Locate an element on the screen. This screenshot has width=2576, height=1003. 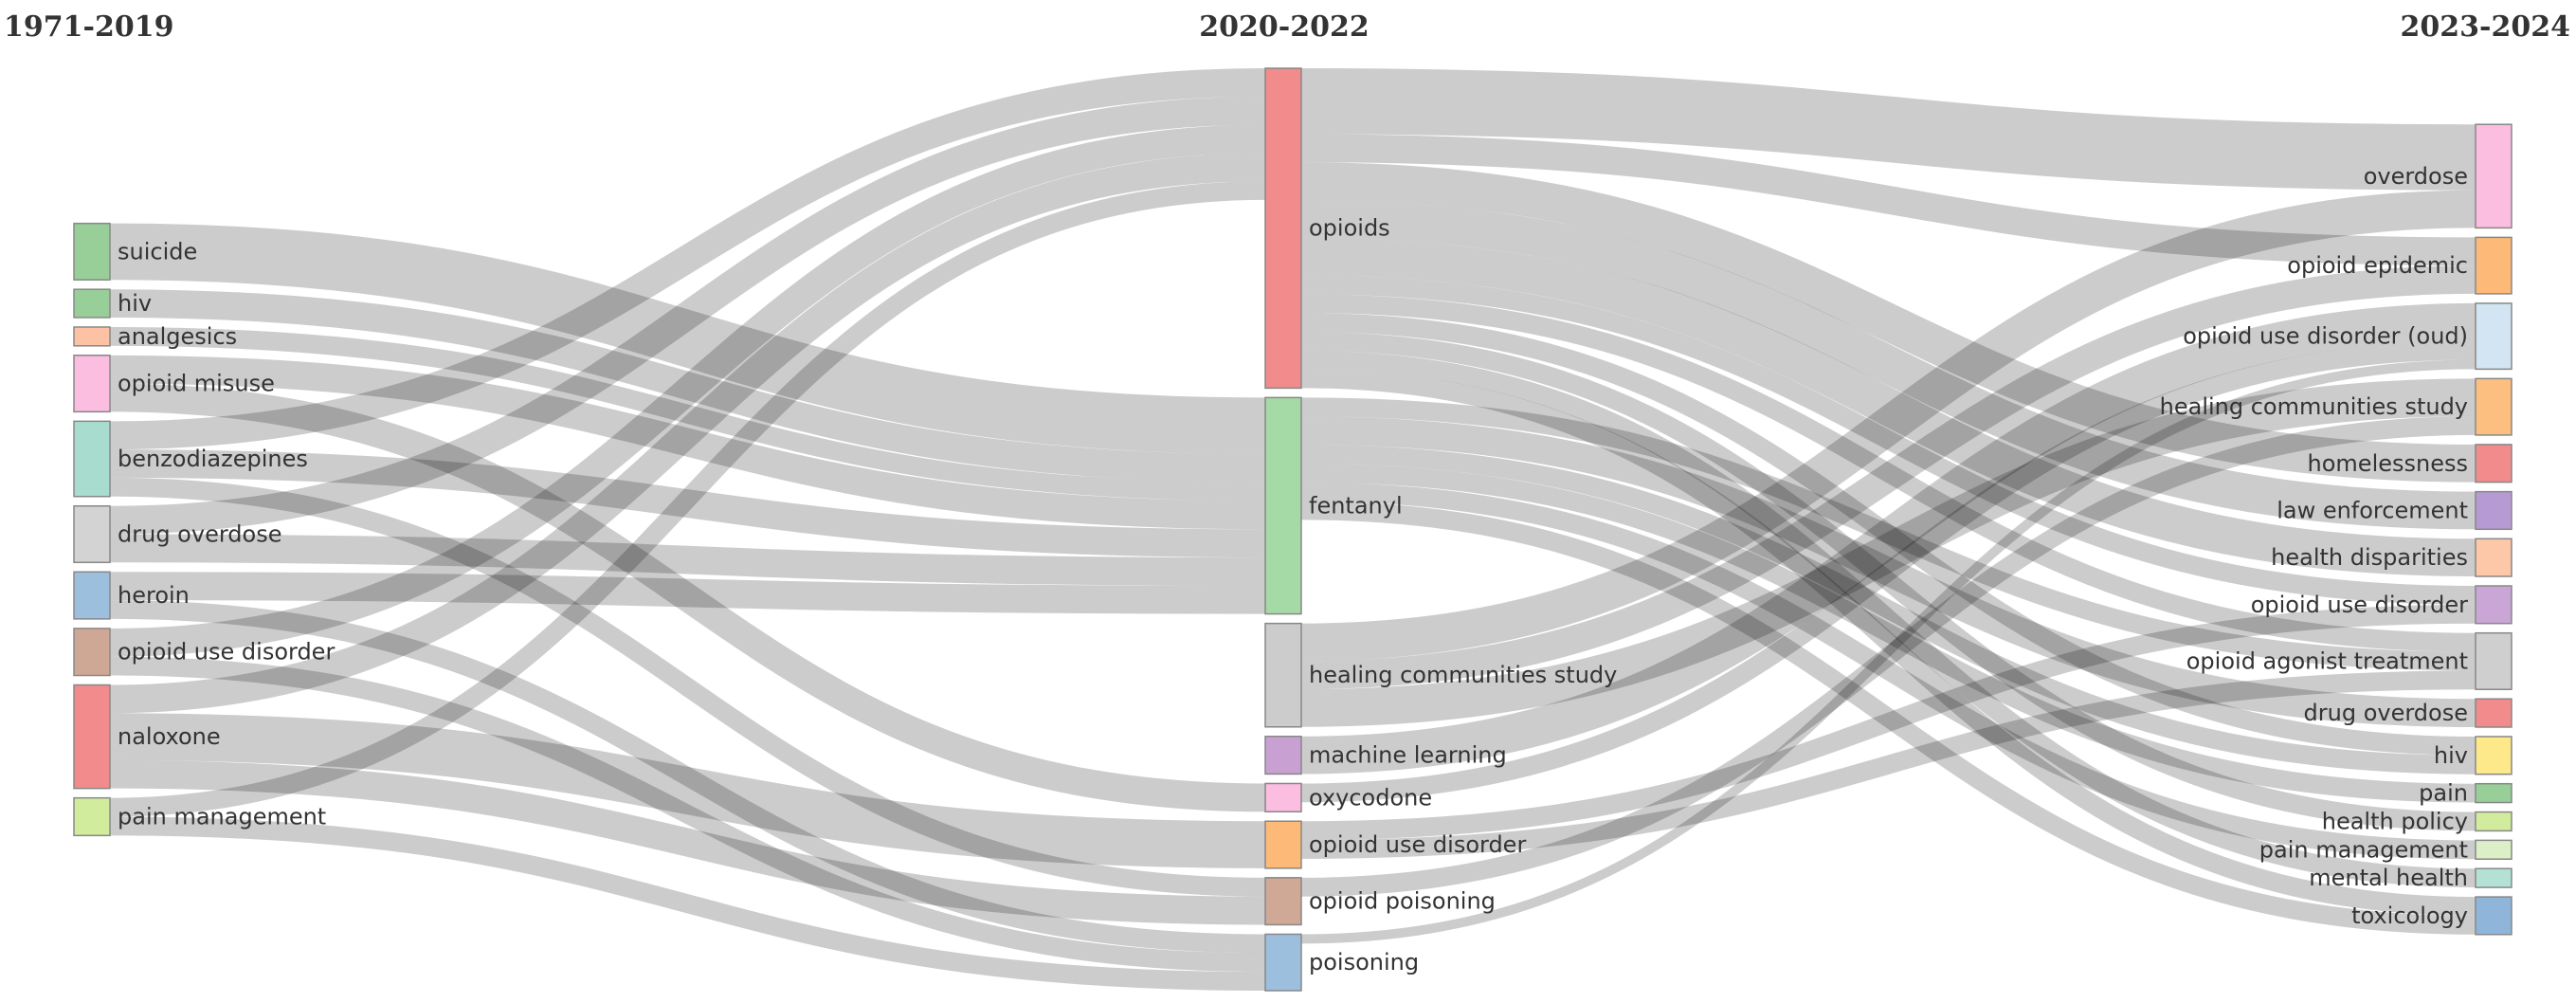
node-a_naloxone is located at coordinates (92, 737).